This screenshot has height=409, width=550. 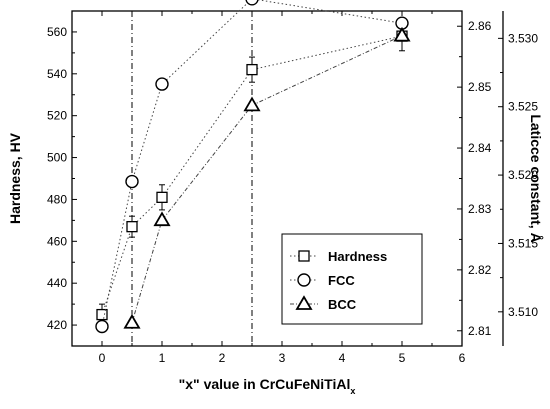 What do you see at coordinates (523, 243) in the screenshot?
I see `y-right-tick-label: 3.515` at bounding box center [523, 243].